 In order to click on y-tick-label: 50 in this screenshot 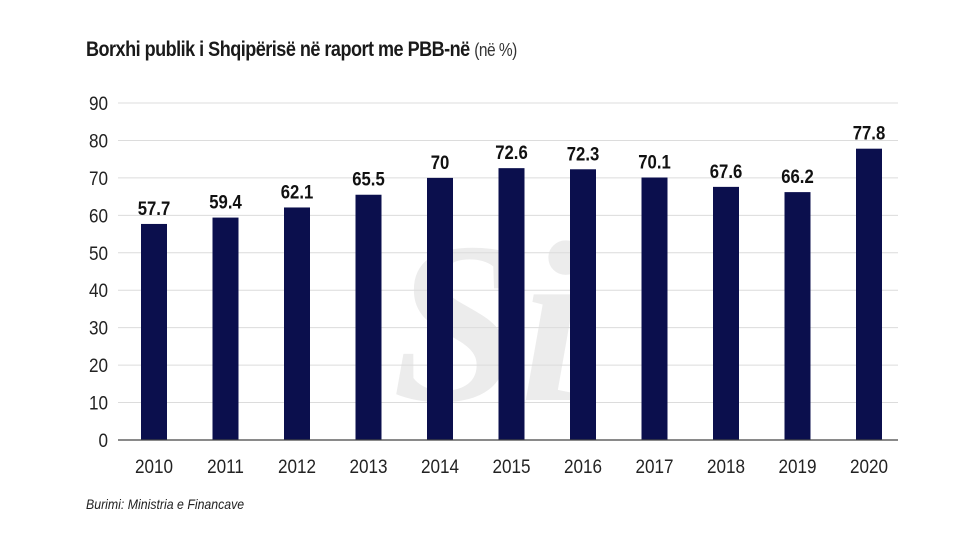, I will do `click(98, 253)`.